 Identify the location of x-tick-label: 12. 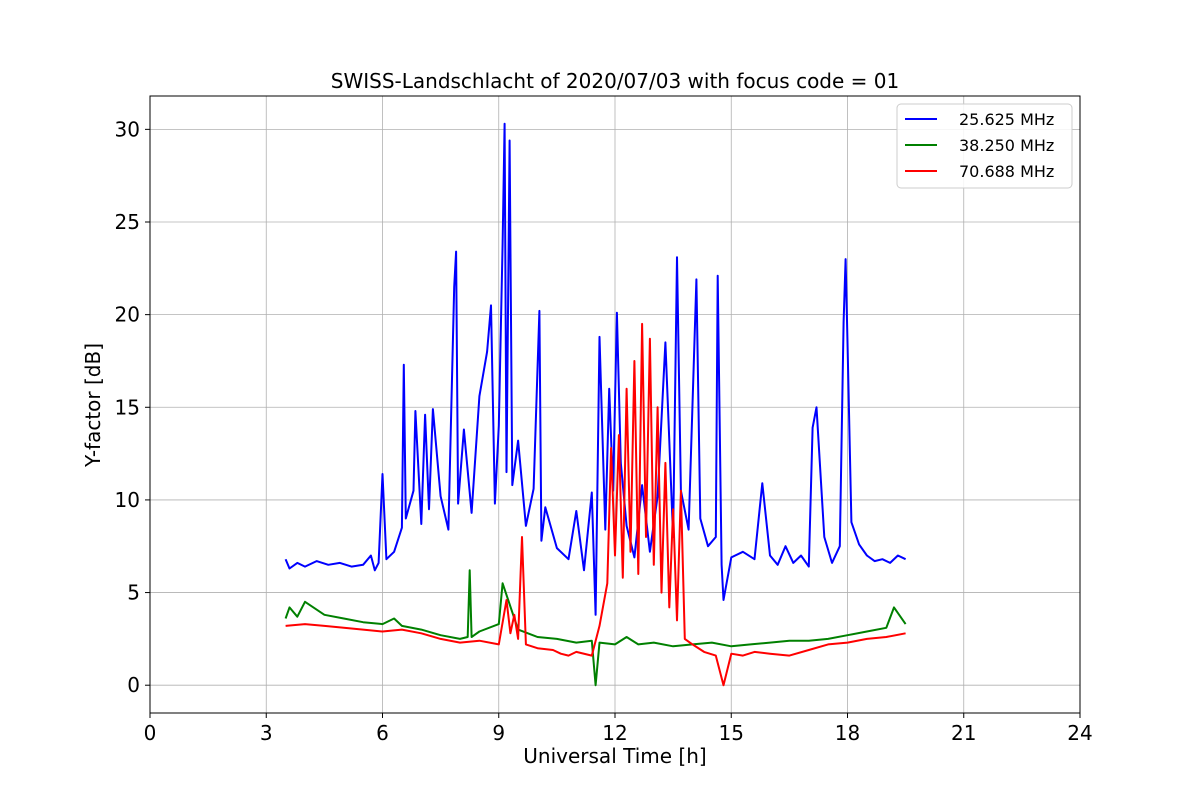
(614, 733).